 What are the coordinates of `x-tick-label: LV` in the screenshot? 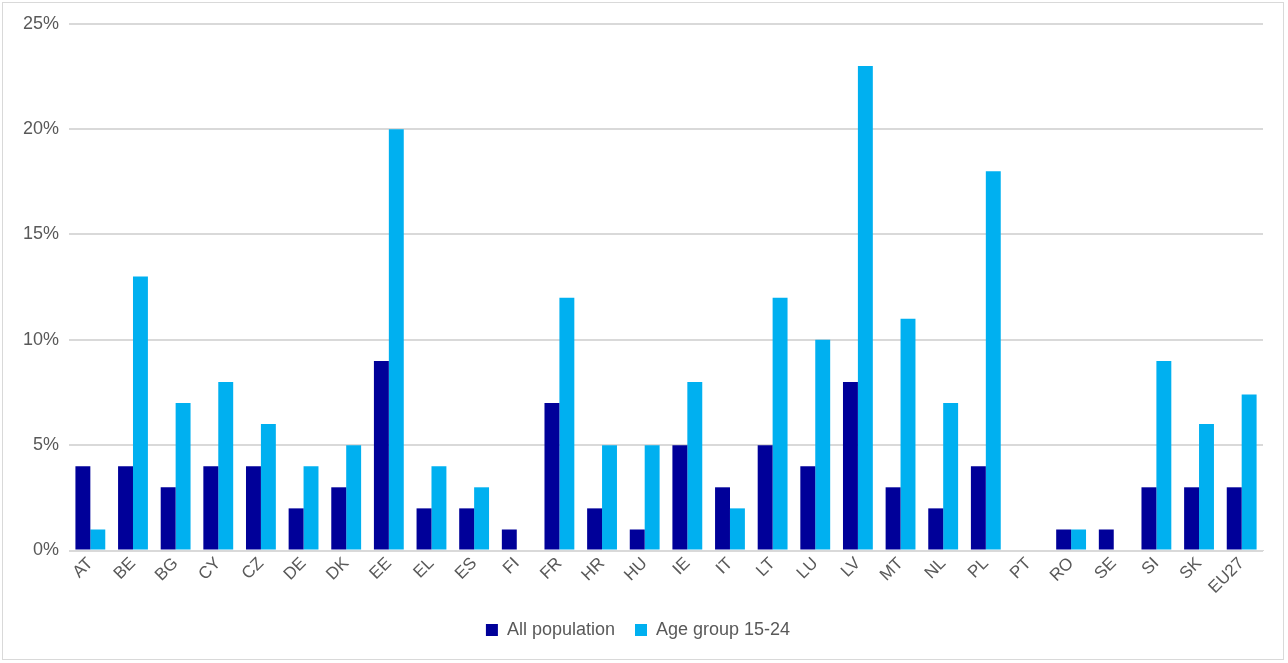 It's located at (850, 566).